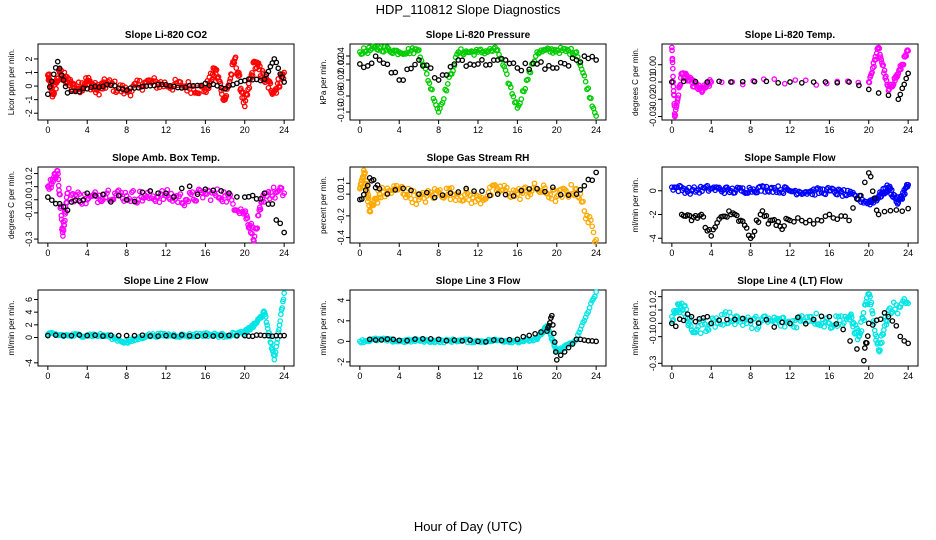 Image resolution: width=936 pixels, height=540 pixels. What do you see at coordinates (478, 281) in the screenshot?
I see `panel-title: Slope Line 3 Flow` at bounding box center [478, 281].